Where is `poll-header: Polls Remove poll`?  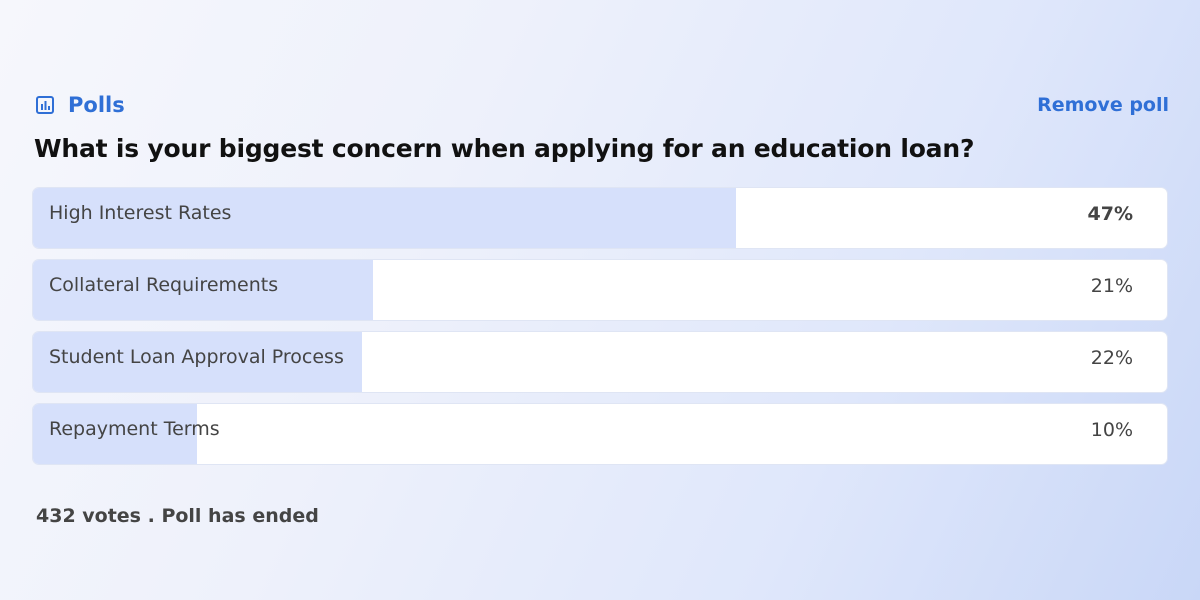
poll-header: Polls Remove poll is located at coordinates (602, 105).